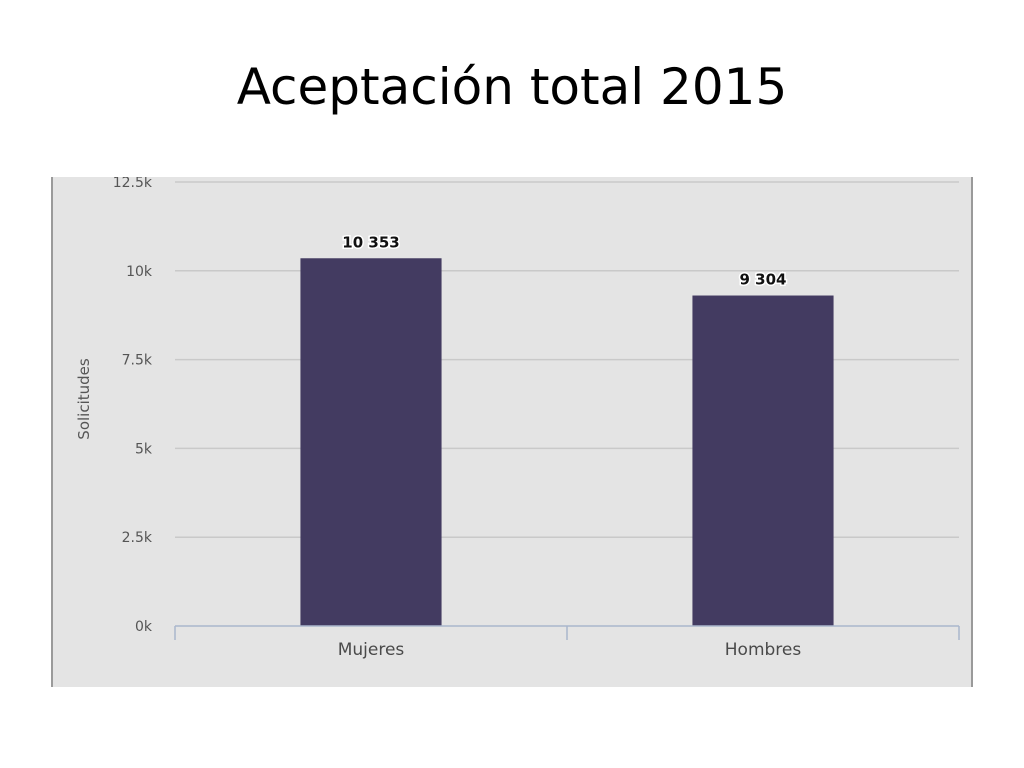  I want to click on y-tick-label: 12.5k, so click(133, 184).